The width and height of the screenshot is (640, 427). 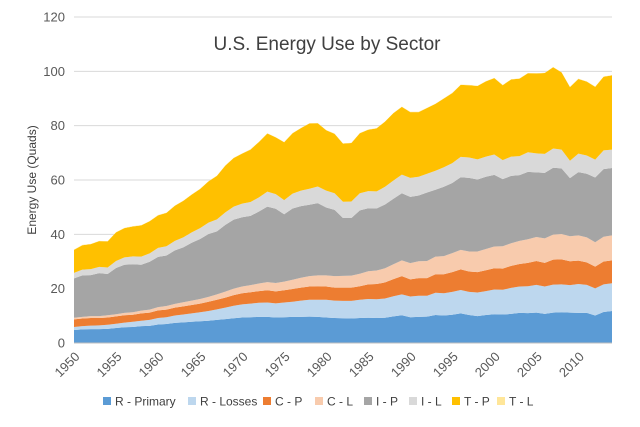 I want to click on area-series-r-losses, so click(x=343, y=306).